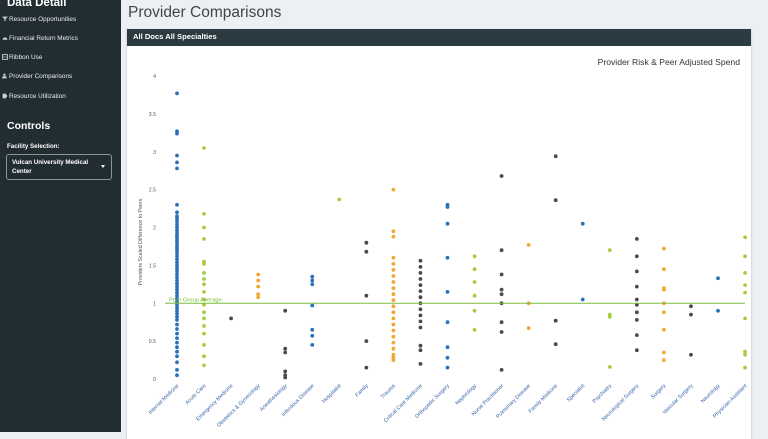 The height and width of the screenshot is (439, 768). What do you see at coordinates (43, 19) in the screenshot?
I see `sidebar-item-label: Resource Opportunities` at bounding box center [43, 19].